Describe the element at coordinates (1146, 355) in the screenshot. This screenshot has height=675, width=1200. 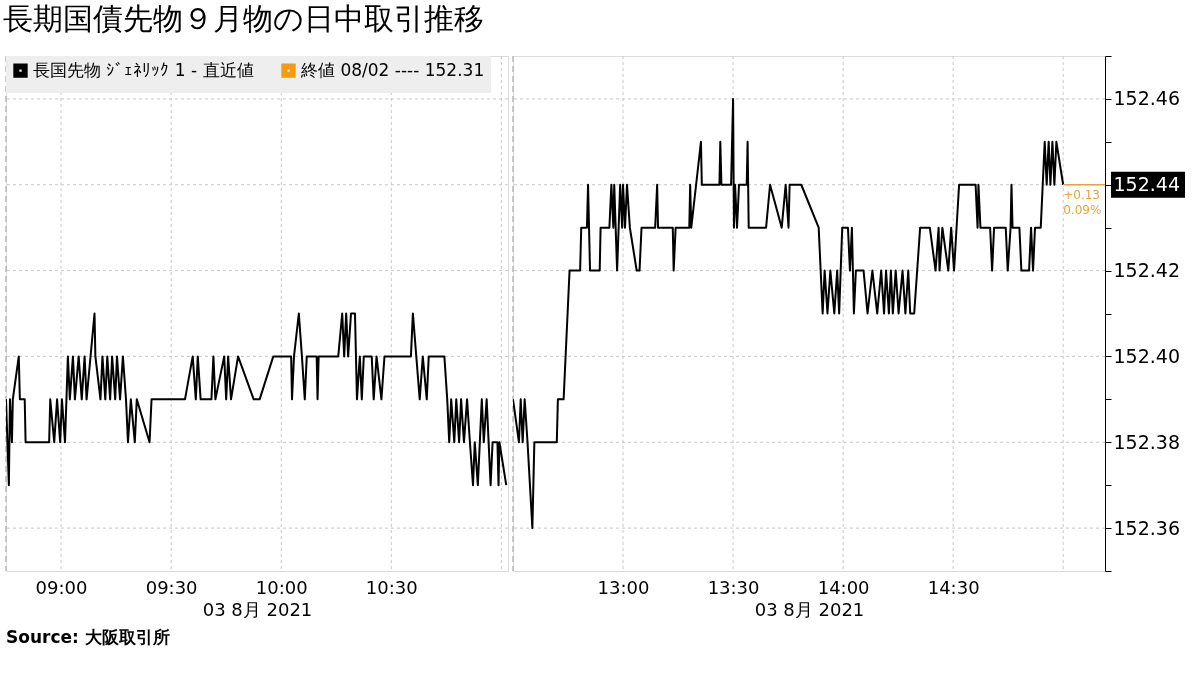
I see `y-tick-label: 152.40` at that location.